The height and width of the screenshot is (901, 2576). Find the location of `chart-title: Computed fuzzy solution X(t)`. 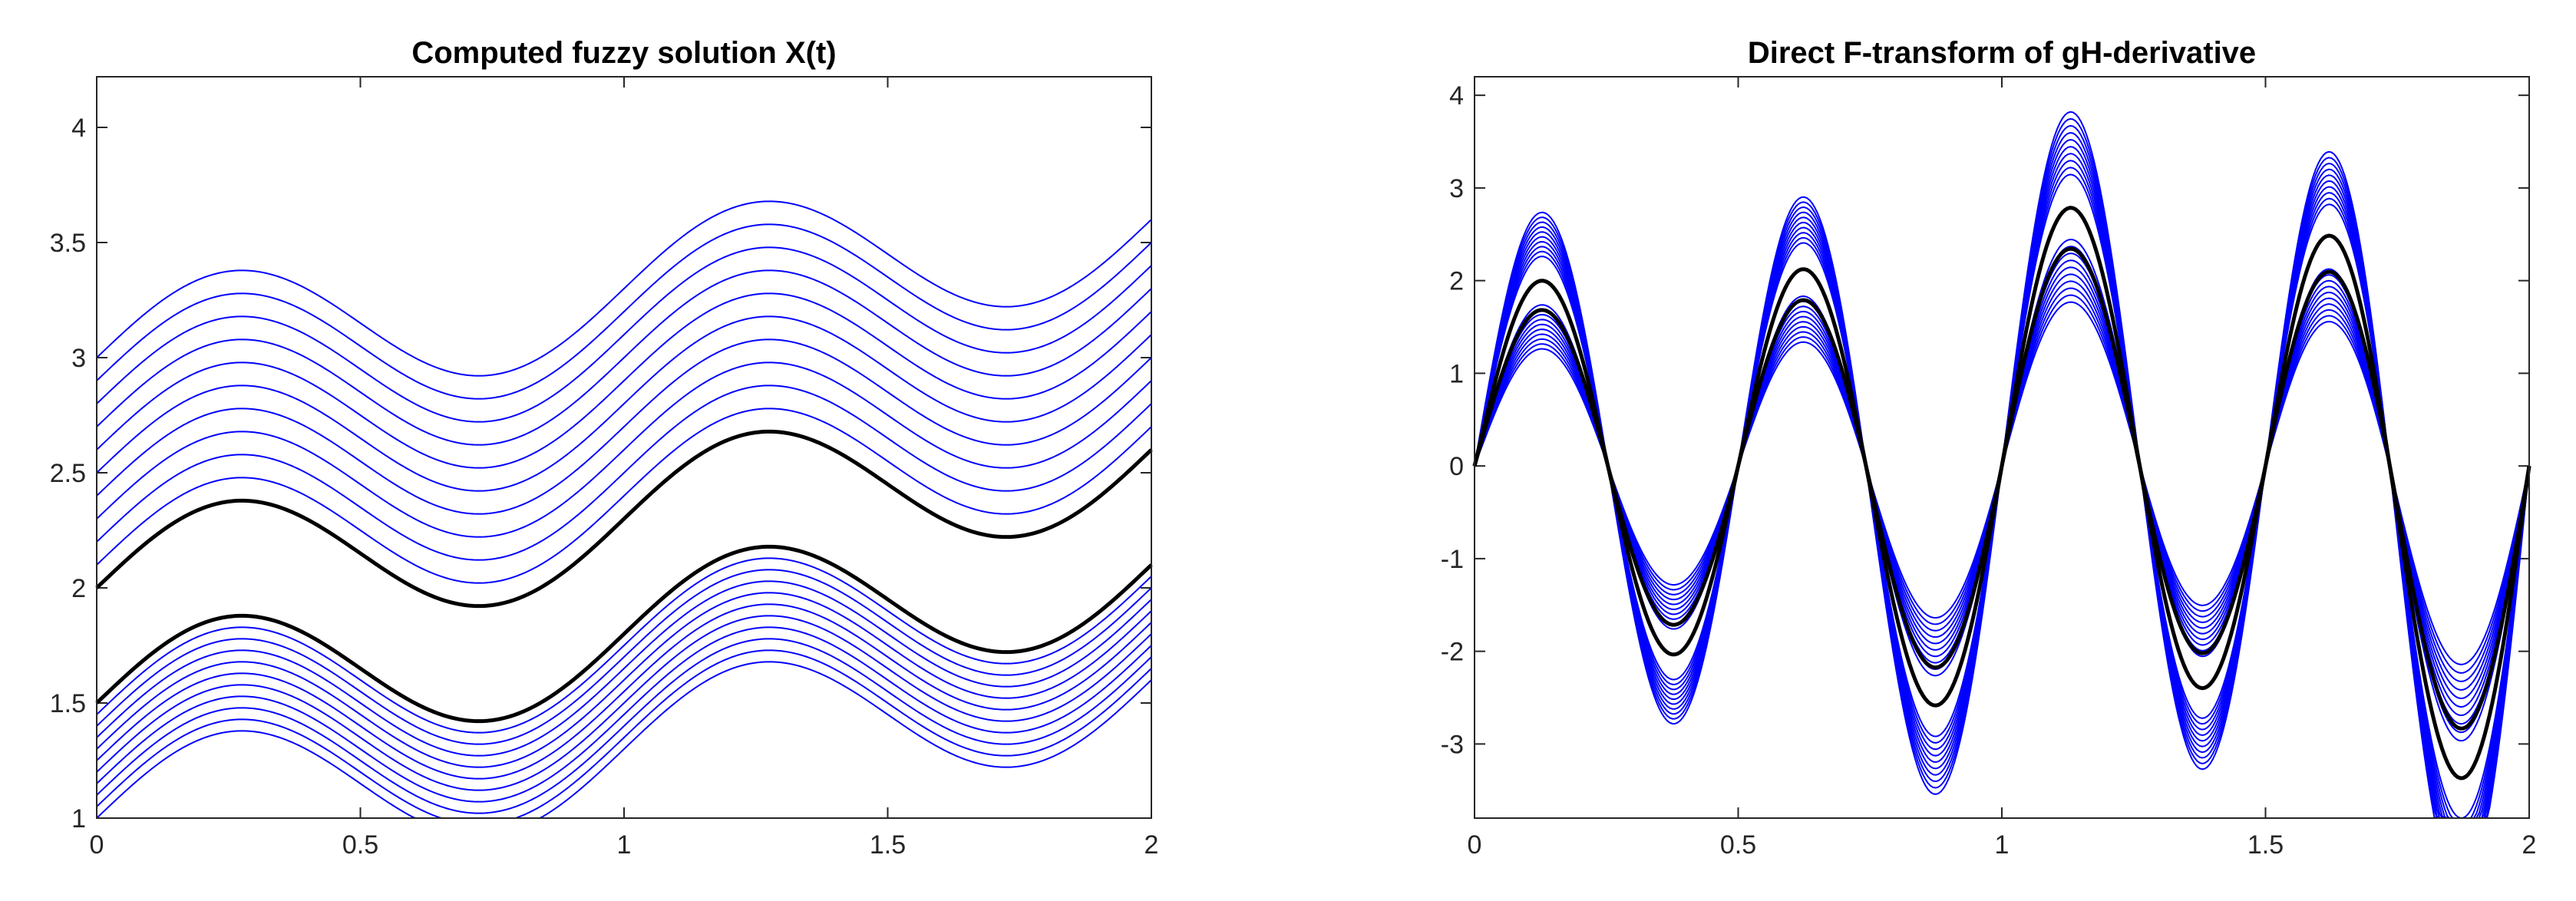

chart-title: Computed fuzzy solution X(t) is located at coordinates (623, 53).